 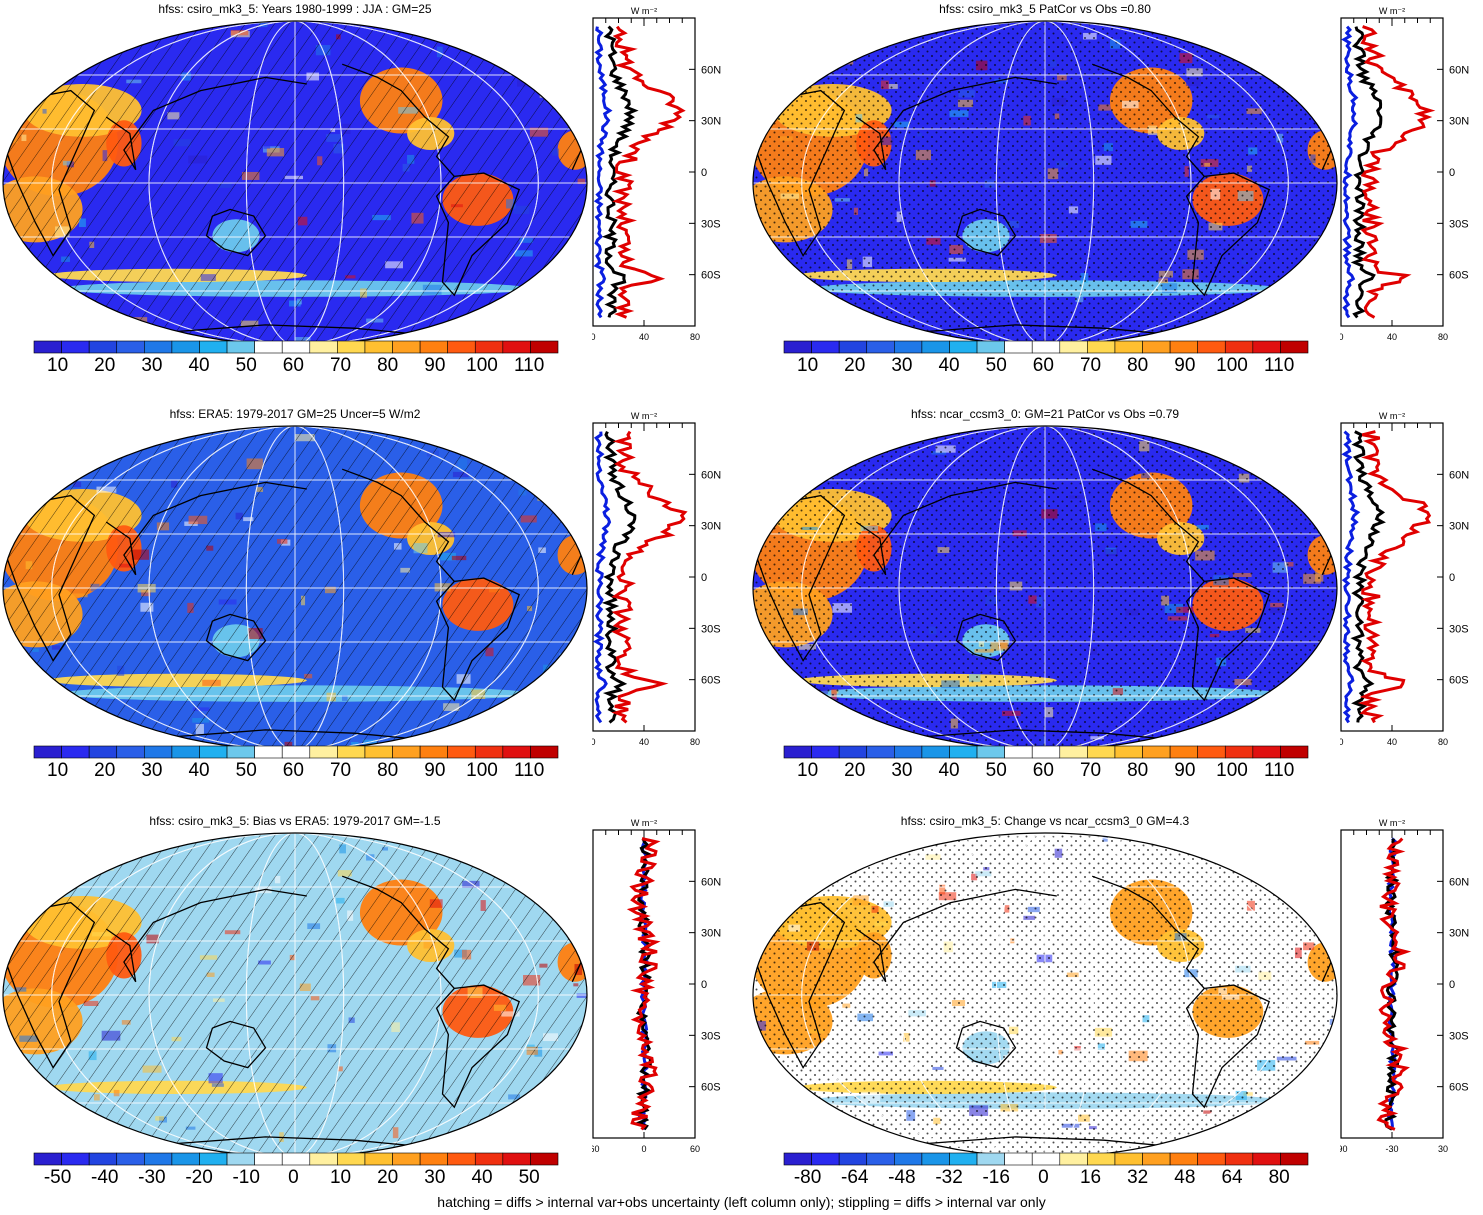 I want to click on colorbar-label: -30, so click(x=152, y=1177).